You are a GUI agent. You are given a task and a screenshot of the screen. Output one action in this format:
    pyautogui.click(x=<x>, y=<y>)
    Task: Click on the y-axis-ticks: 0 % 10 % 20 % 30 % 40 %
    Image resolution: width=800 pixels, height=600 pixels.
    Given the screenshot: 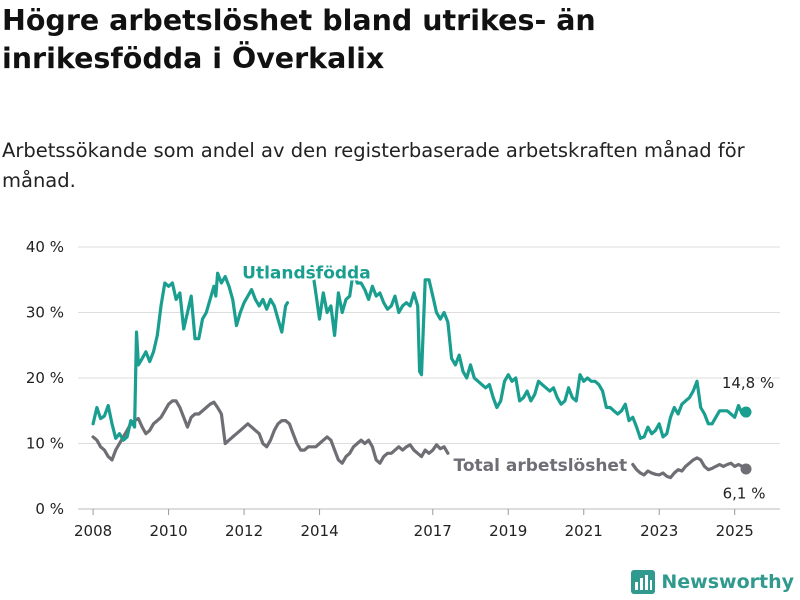 What is the action you would take?
    pyautogui.click(x=45, y=378)
    